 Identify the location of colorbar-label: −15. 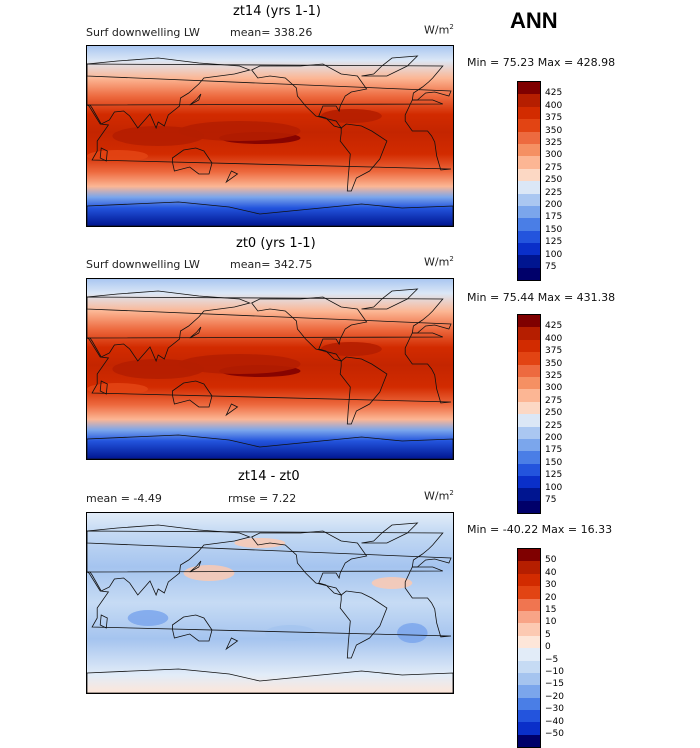
(554, 684).